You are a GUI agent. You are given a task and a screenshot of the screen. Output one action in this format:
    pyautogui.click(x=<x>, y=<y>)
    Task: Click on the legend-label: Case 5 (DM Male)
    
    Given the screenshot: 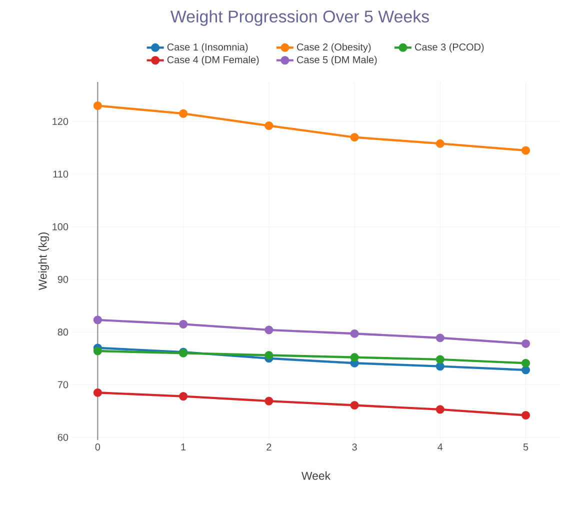 What is the action you would take?
    pyautogui.click(x=337, y=61)
    